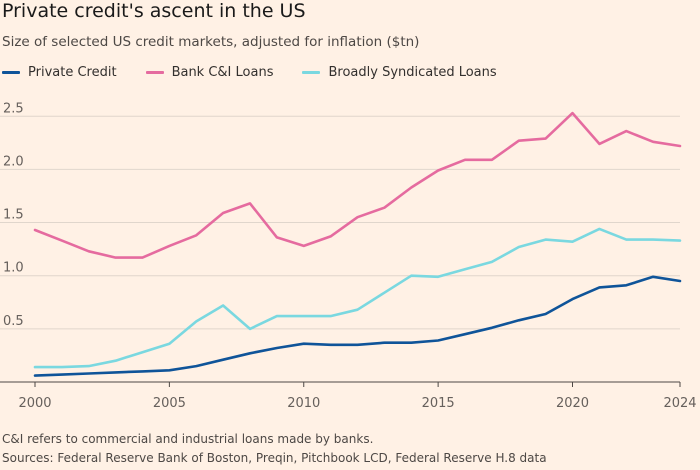 The height and width of the screenshot is (470, 700). What do you see at coordinates (72, 72) in the screenshot?
I see `legend-label-private-credit: Private Credit` at bounding box center [72, 72].